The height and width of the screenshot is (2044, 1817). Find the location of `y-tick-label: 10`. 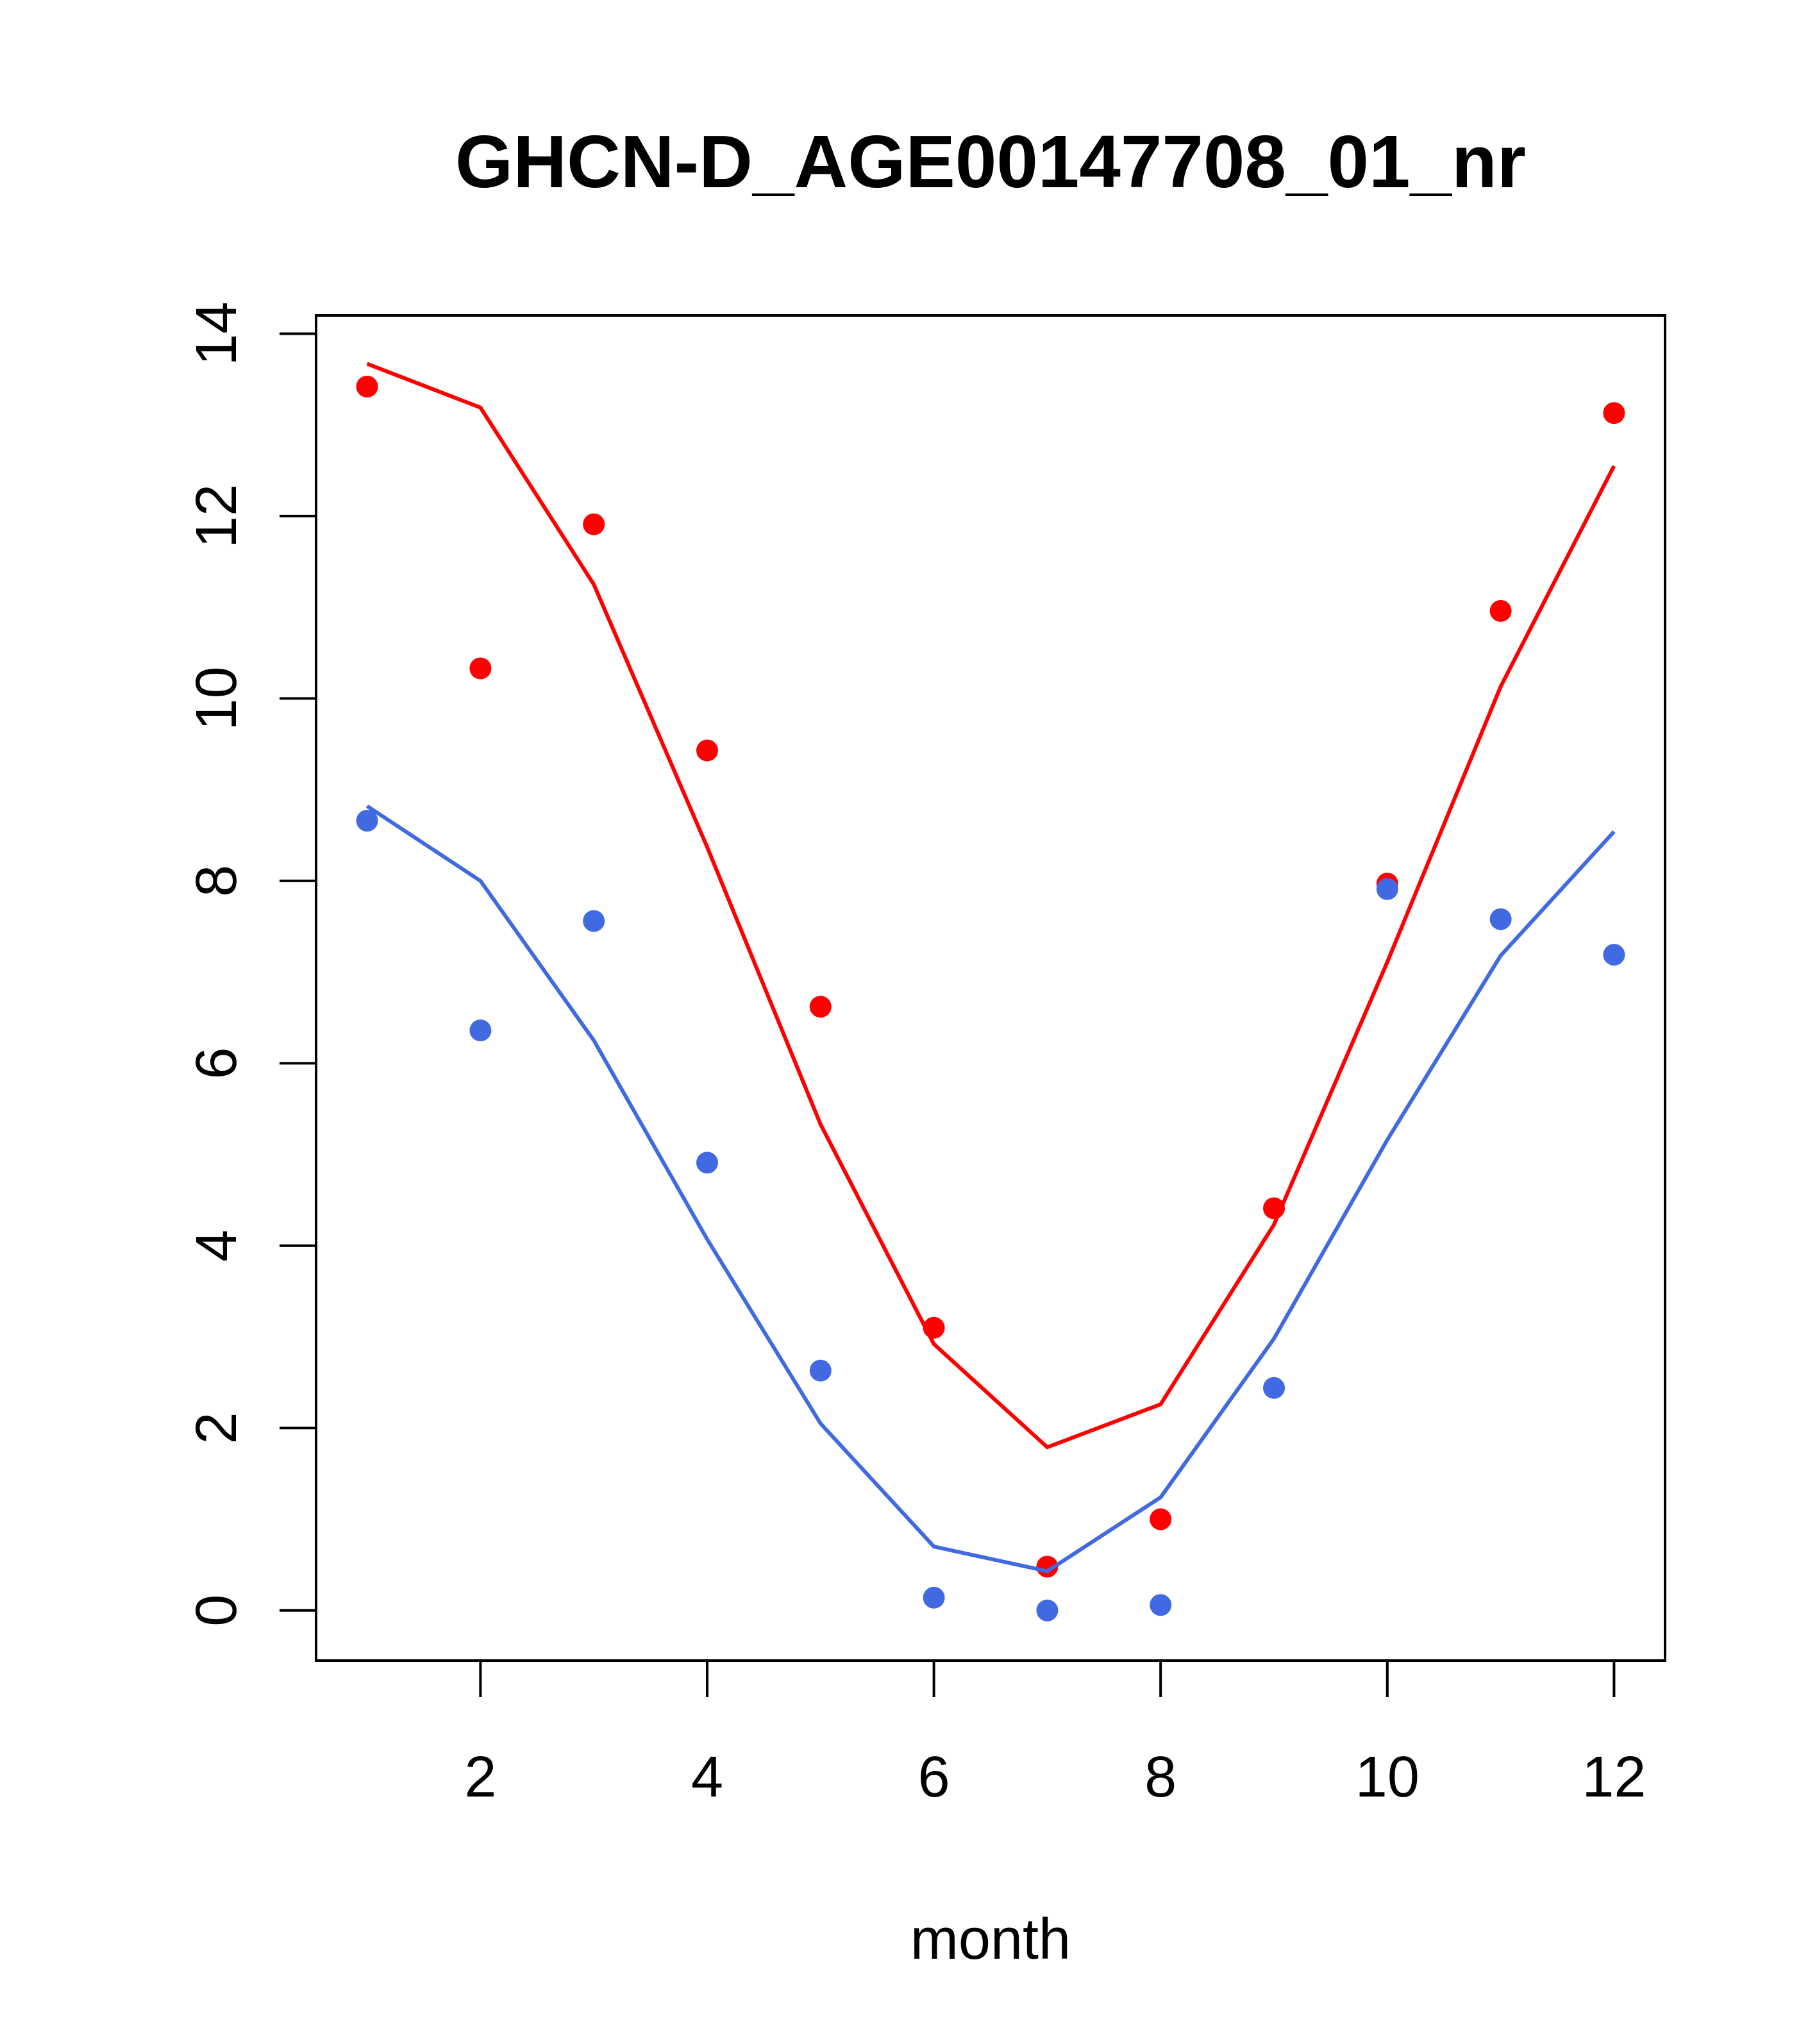

y-tick-label: 10 is located at coordinates (217, 698).